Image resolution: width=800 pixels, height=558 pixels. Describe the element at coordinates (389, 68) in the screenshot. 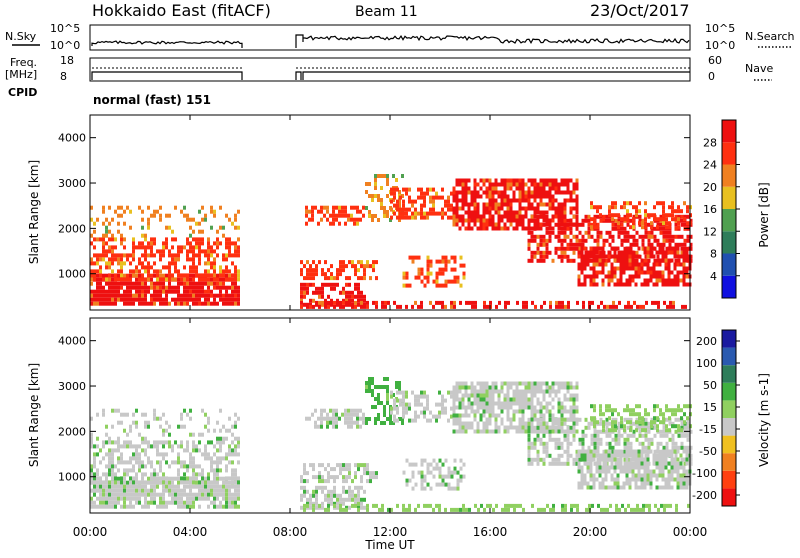

I see `freq-panel: Freq. [MHz] 18 8 60 0 Nave` at that location.